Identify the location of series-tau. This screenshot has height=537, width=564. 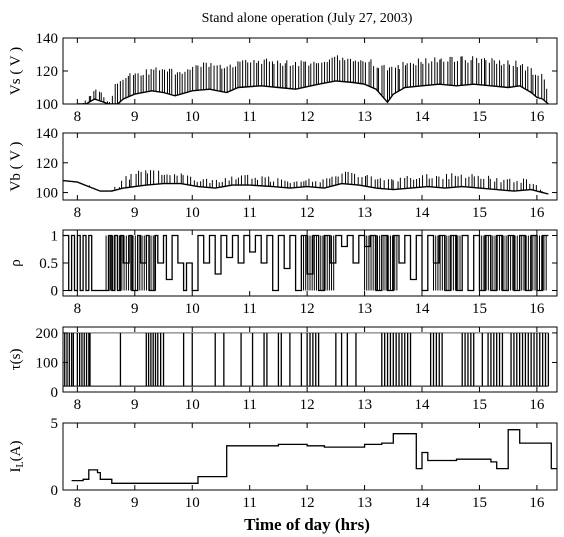
(306, 359).